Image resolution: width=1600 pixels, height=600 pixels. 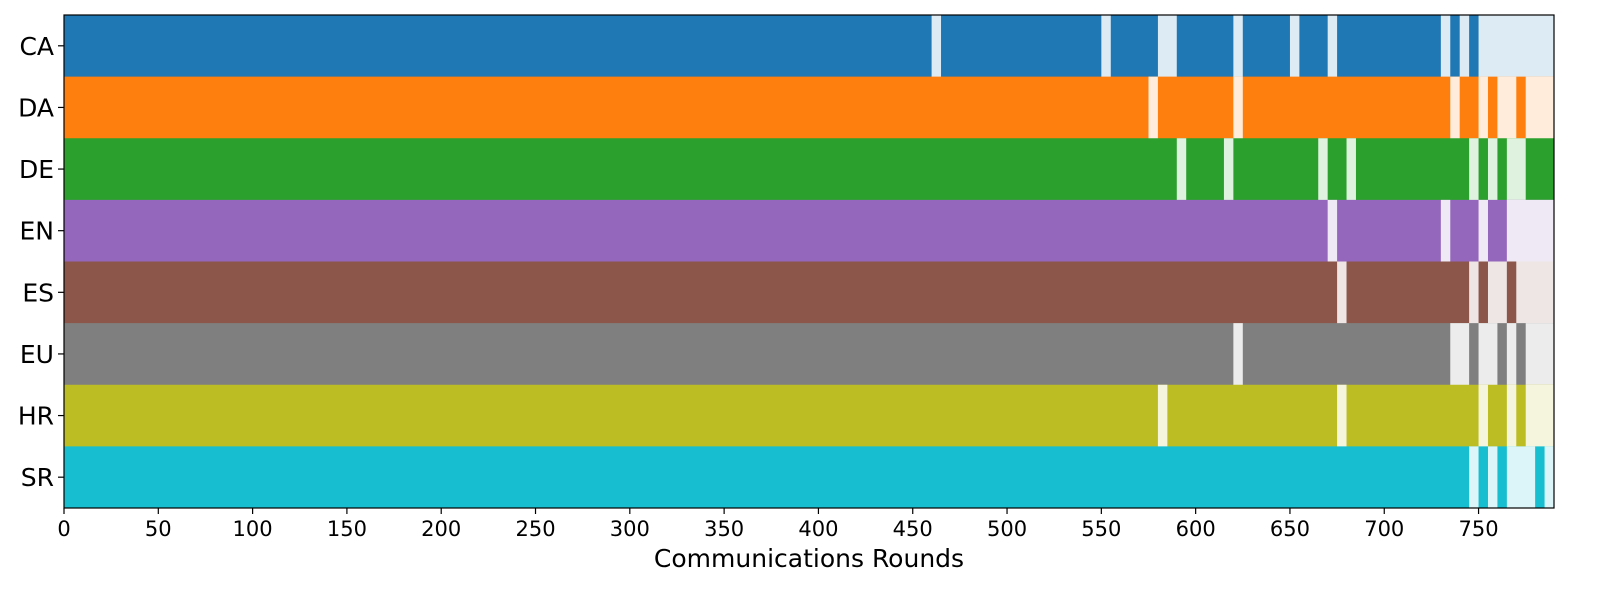 I want to click on x-tick-label: 450, so click(x=913, y=529).